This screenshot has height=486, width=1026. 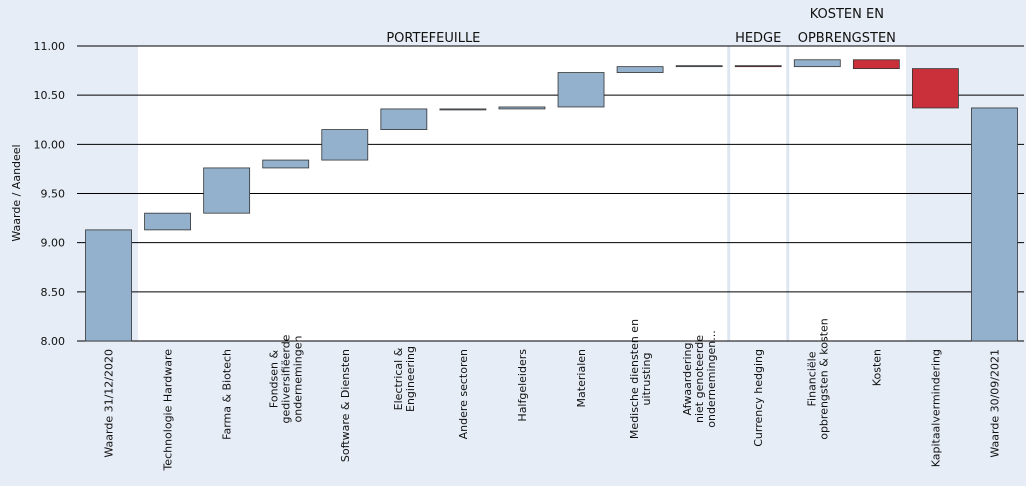 What do you see at coordinates (817, 379) in the screenshot?
I see `x-tick-label: Financiëleopbrengsten & kosten` at bounding box center [817, 379].